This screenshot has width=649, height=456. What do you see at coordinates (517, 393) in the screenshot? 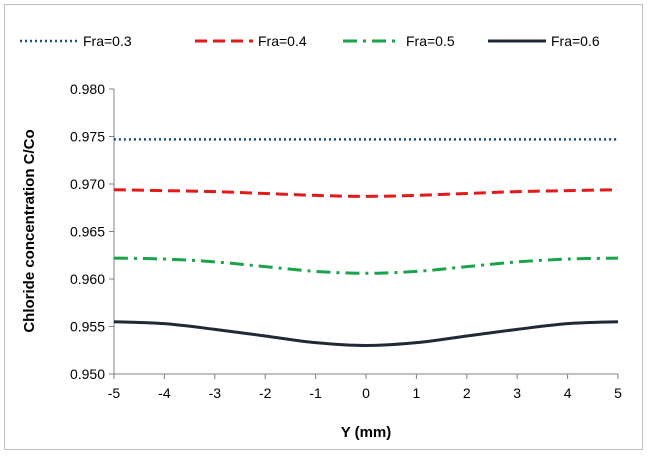
I see `x-tick-label: 3` at bounding box center [517, 393].